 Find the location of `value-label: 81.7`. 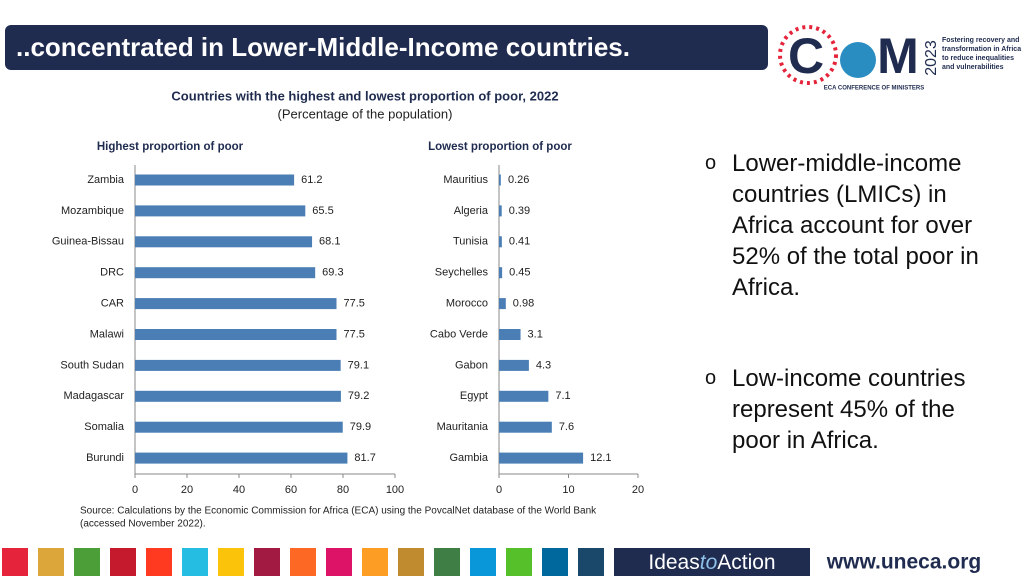

value-label: 81.7 is located at coordinates (364, 458).